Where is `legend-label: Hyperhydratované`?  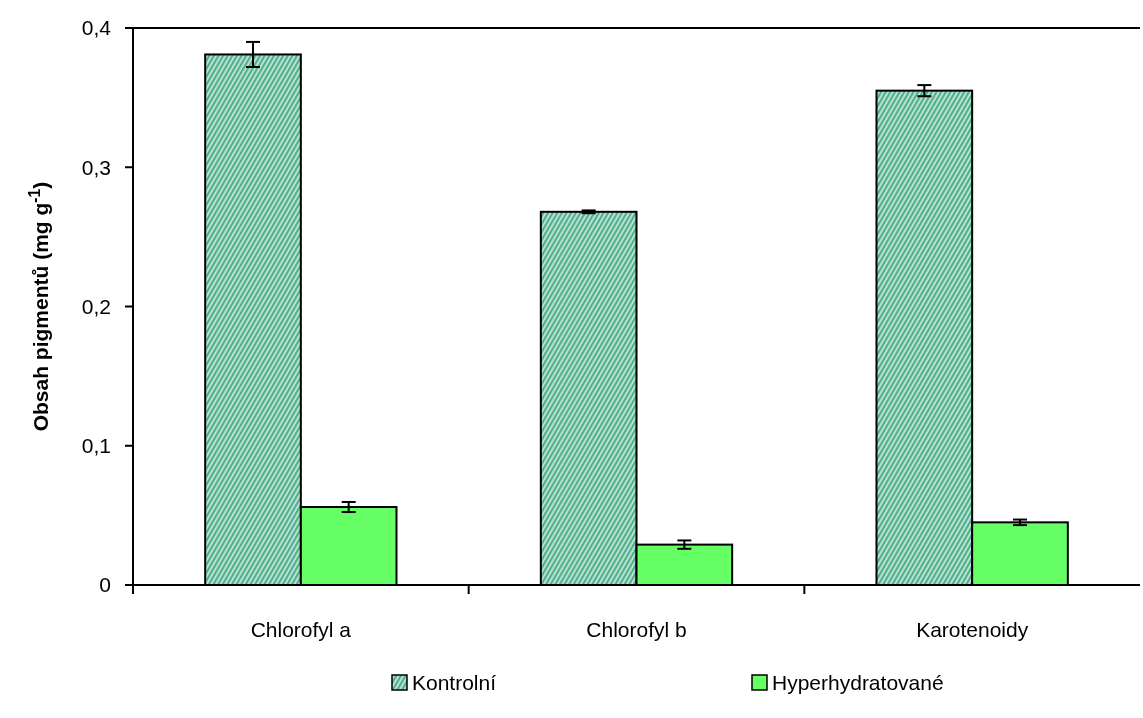
legend-label: Hyperhydratované is located at coordinates (858, 682).